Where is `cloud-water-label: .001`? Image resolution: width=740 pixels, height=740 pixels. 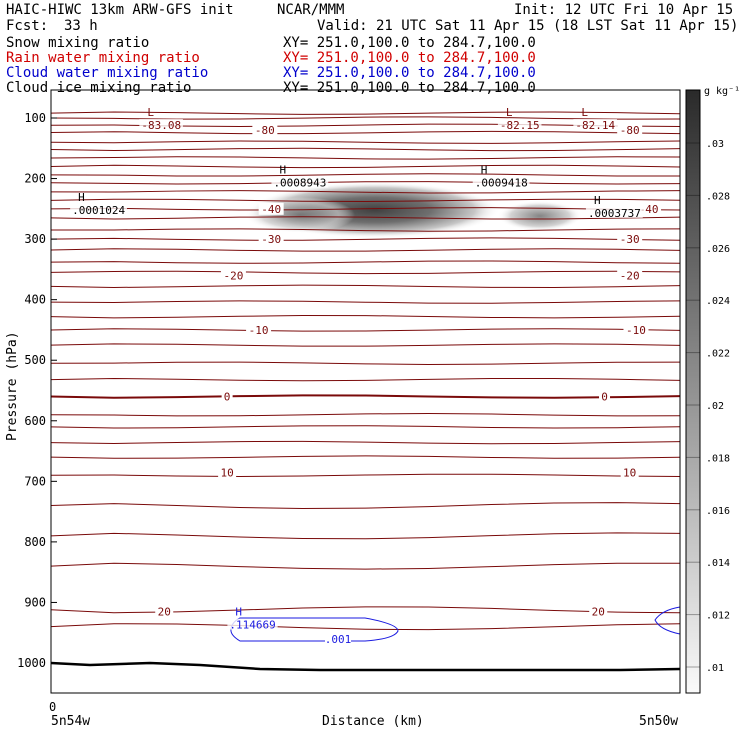
cloud-water-label: .001 is located at coordinates (338, 639).